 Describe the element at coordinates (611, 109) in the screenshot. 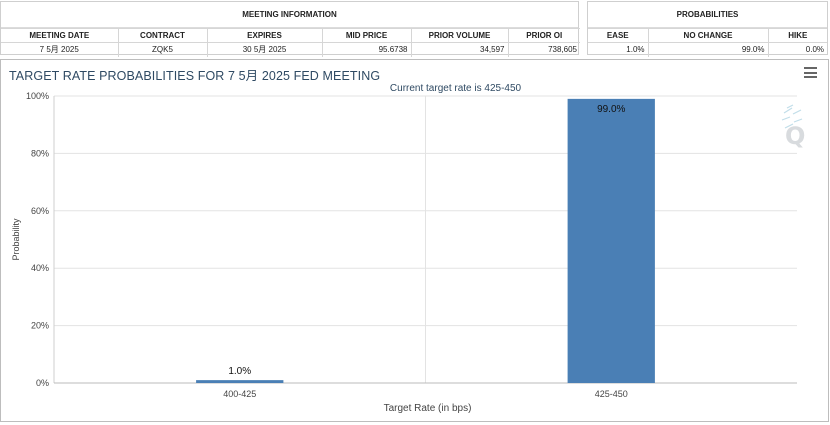

I see `data-label: 99.0%` at that location.